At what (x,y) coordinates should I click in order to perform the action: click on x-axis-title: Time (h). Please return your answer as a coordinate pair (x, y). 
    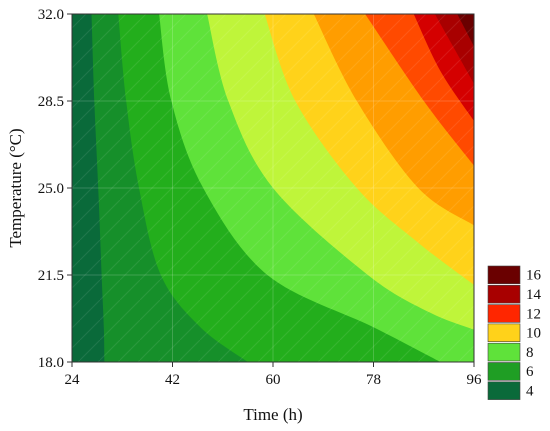
    Looking at the image, I should click on (272, 414).